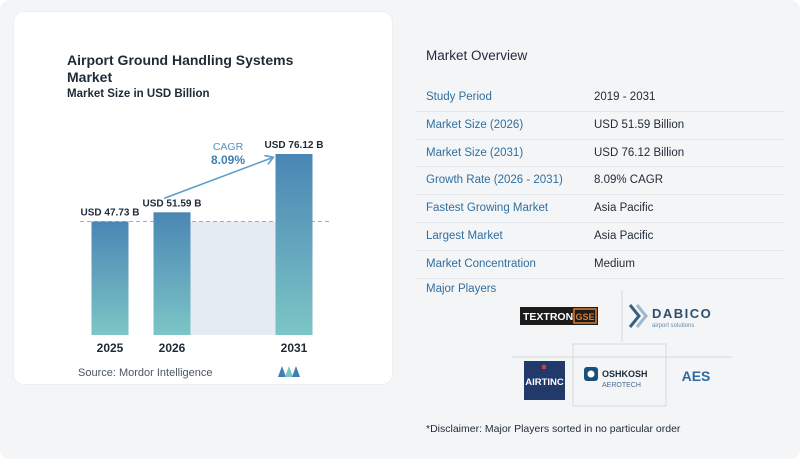  What do you see at coordinates (481, 263) in the screenshot?
I see `row-label: Market Concentration` at bounding box center [481, 263].